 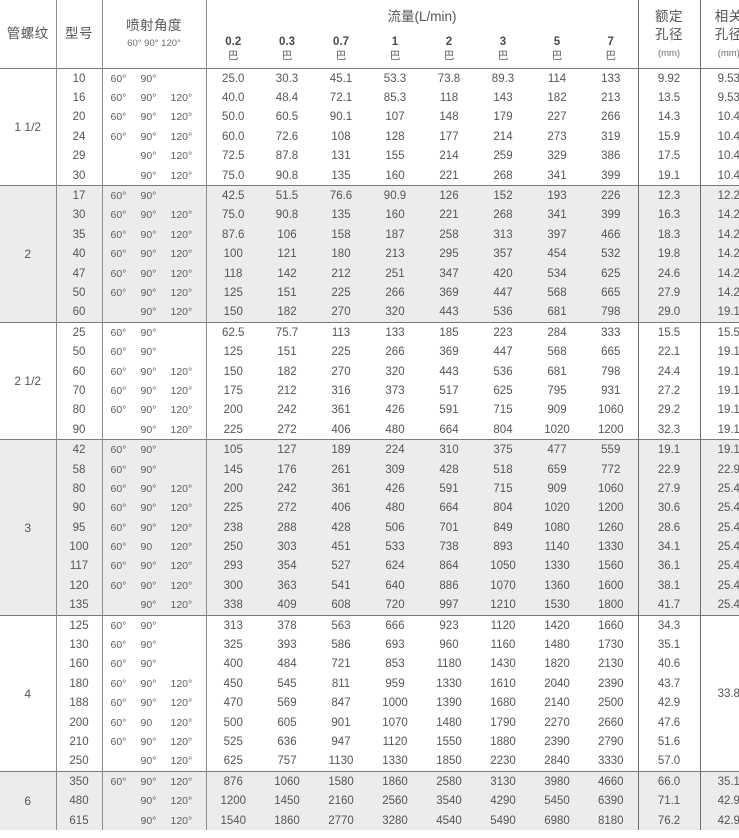 What do you see at coordinates (395, 332) in the screenshot?
I see `flow-rate-cell: 133` at bounding box center [395, 332].